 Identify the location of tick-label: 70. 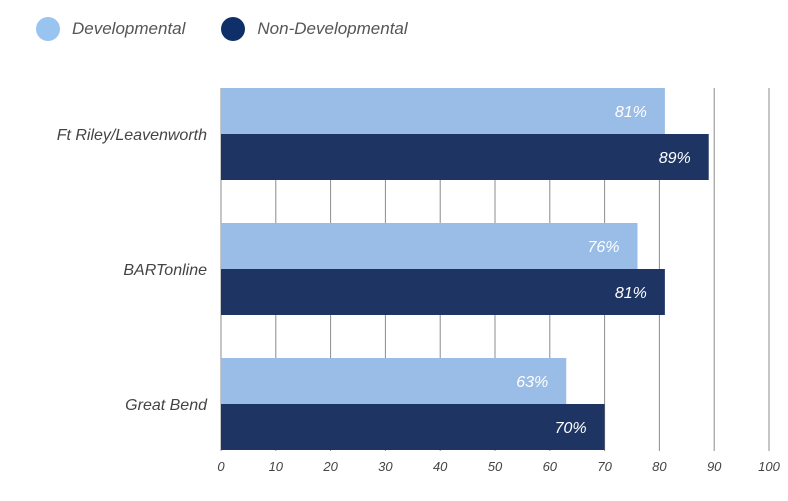
(604, 466).